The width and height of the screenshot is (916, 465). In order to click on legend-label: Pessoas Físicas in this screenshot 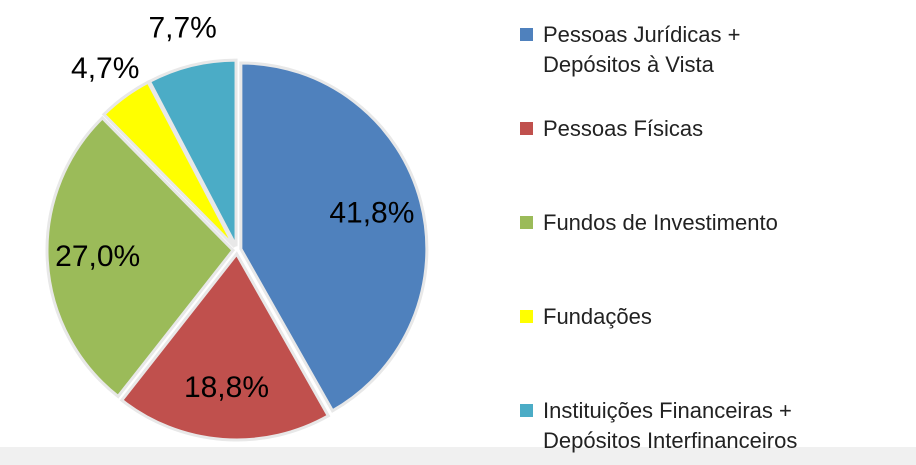, I will do `click(623, 128)`.